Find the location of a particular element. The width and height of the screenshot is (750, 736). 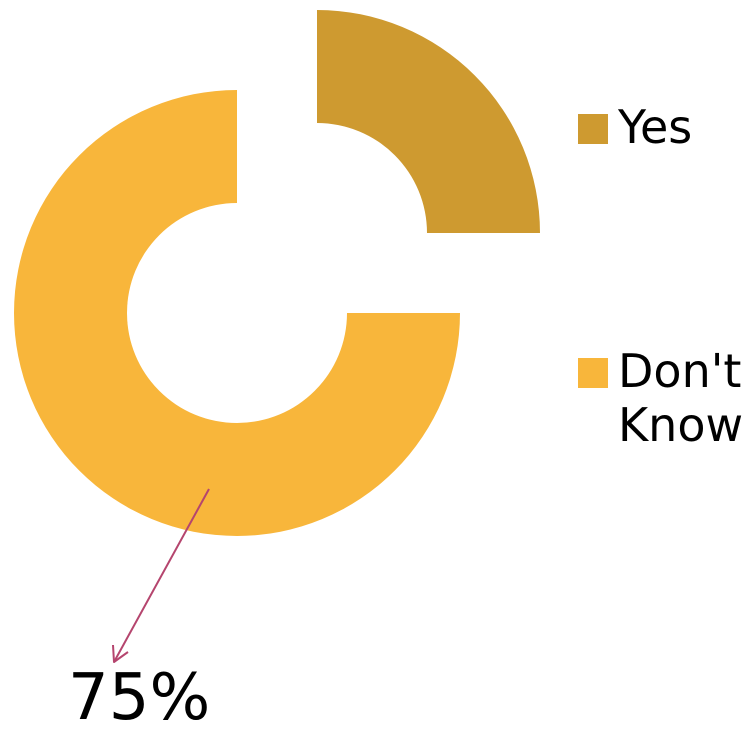

legend-label-dont-know: Don't Know is located at coordinates (684, 398).